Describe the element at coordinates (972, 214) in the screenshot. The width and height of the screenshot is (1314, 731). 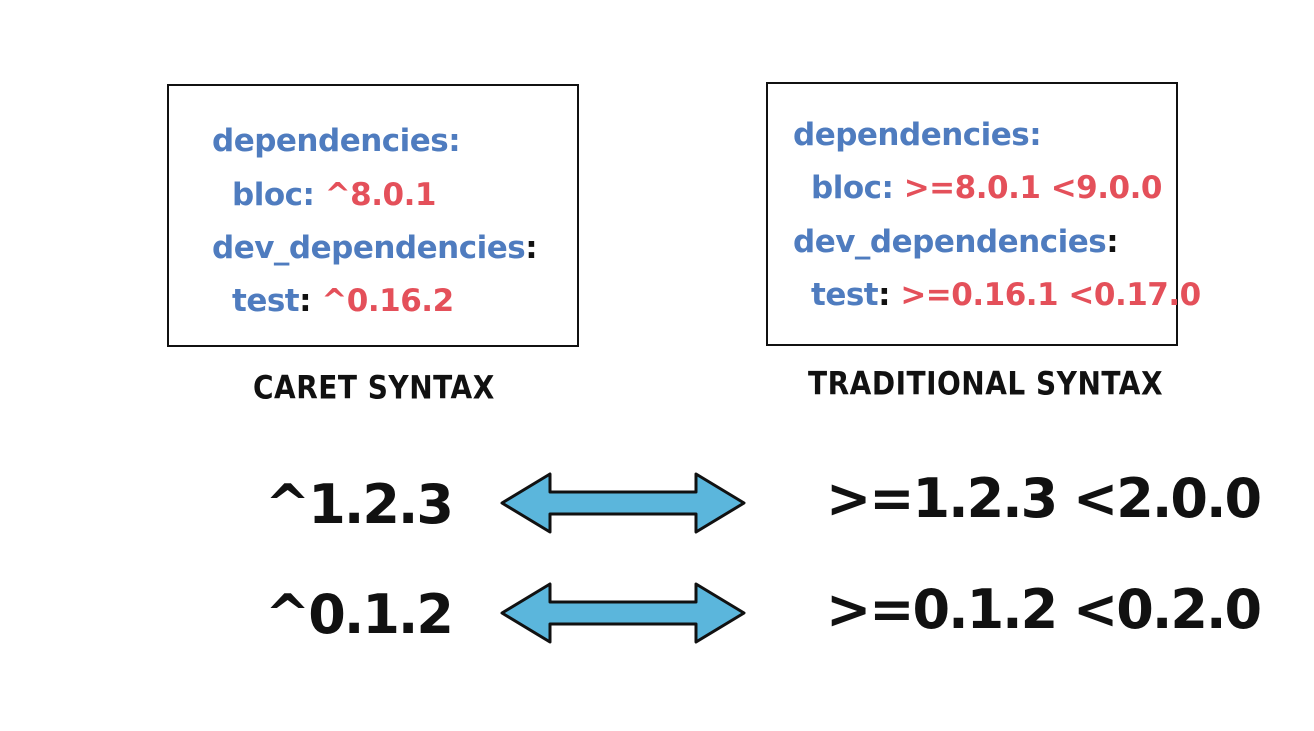
I see `traditional-syntax-box` at that location.